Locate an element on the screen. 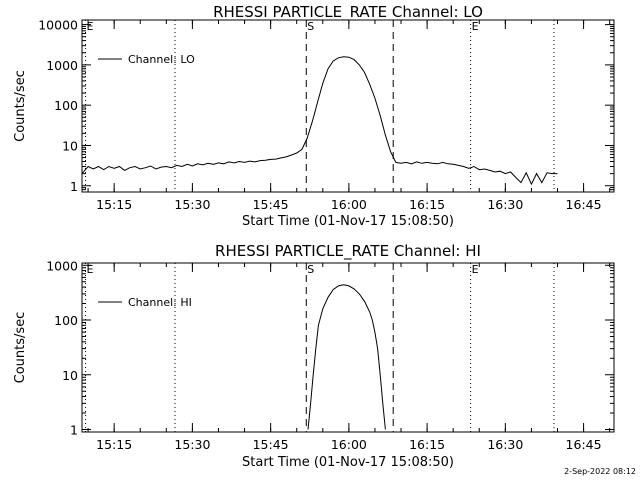 The image size is (640, 480). chart-title: RHESSI PARTICLE_RATE Channel: LO is located at coordinates (348, 12).